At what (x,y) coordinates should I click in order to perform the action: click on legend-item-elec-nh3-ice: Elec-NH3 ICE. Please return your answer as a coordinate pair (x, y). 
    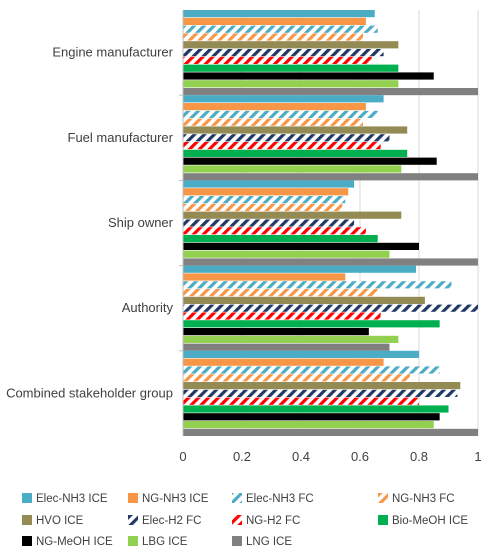
    Looking at the image, I should click on (65, 499).